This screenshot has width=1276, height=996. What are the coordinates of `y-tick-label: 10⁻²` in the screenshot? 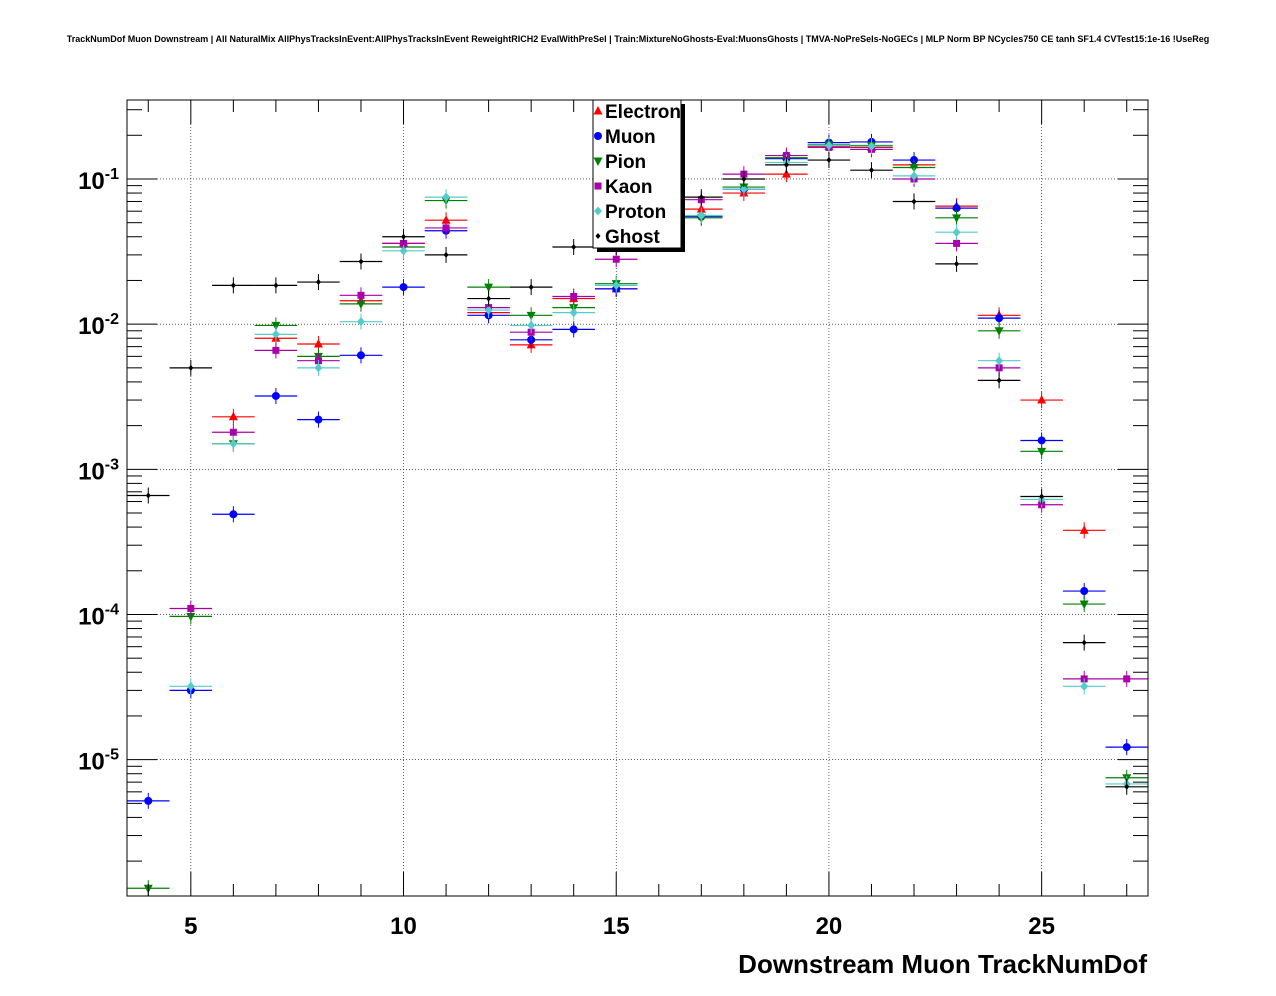 It's located at (98, 325).